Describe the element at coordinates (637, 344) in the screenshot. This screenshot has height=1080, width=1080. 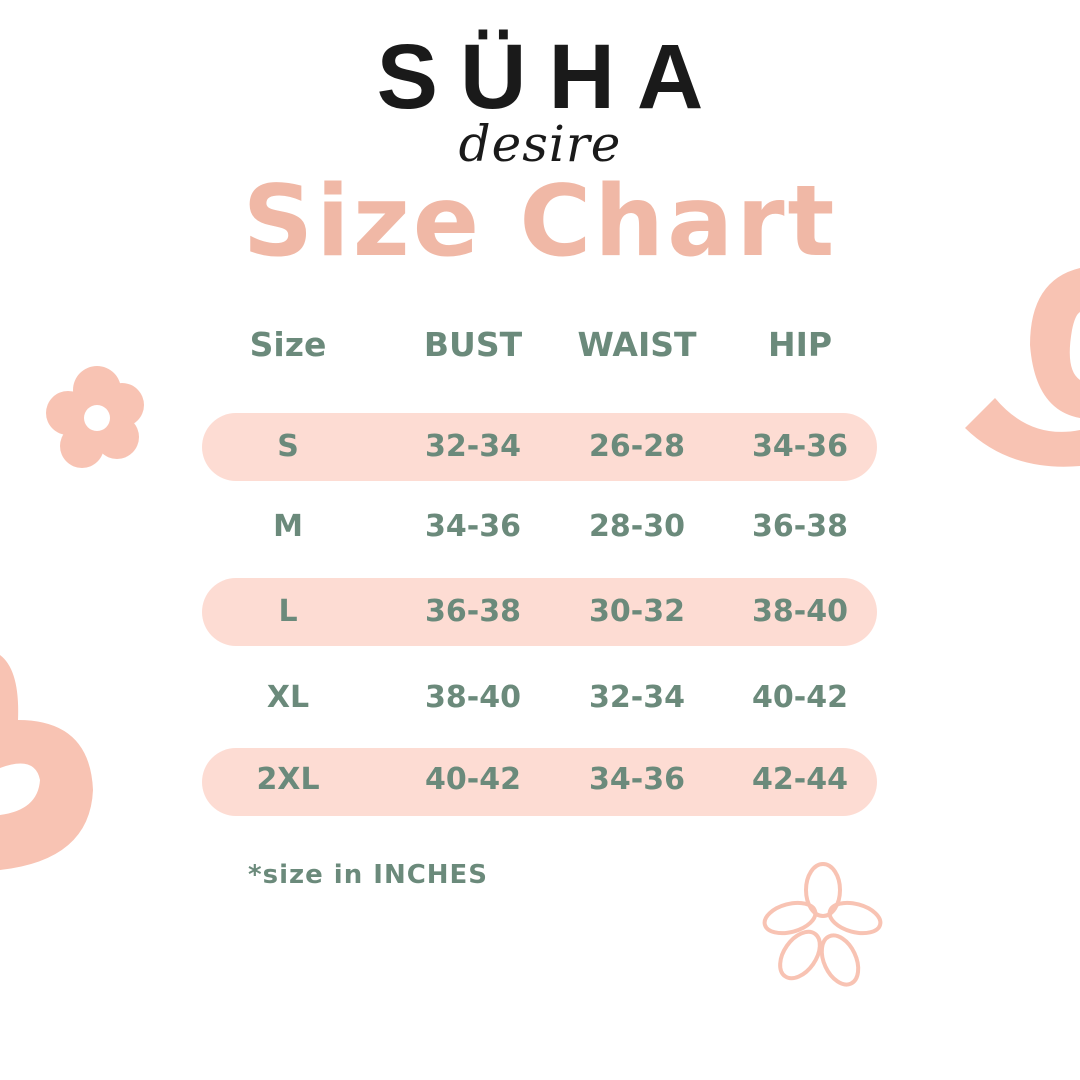
I see `column-header-waist: WAIST` at that location.